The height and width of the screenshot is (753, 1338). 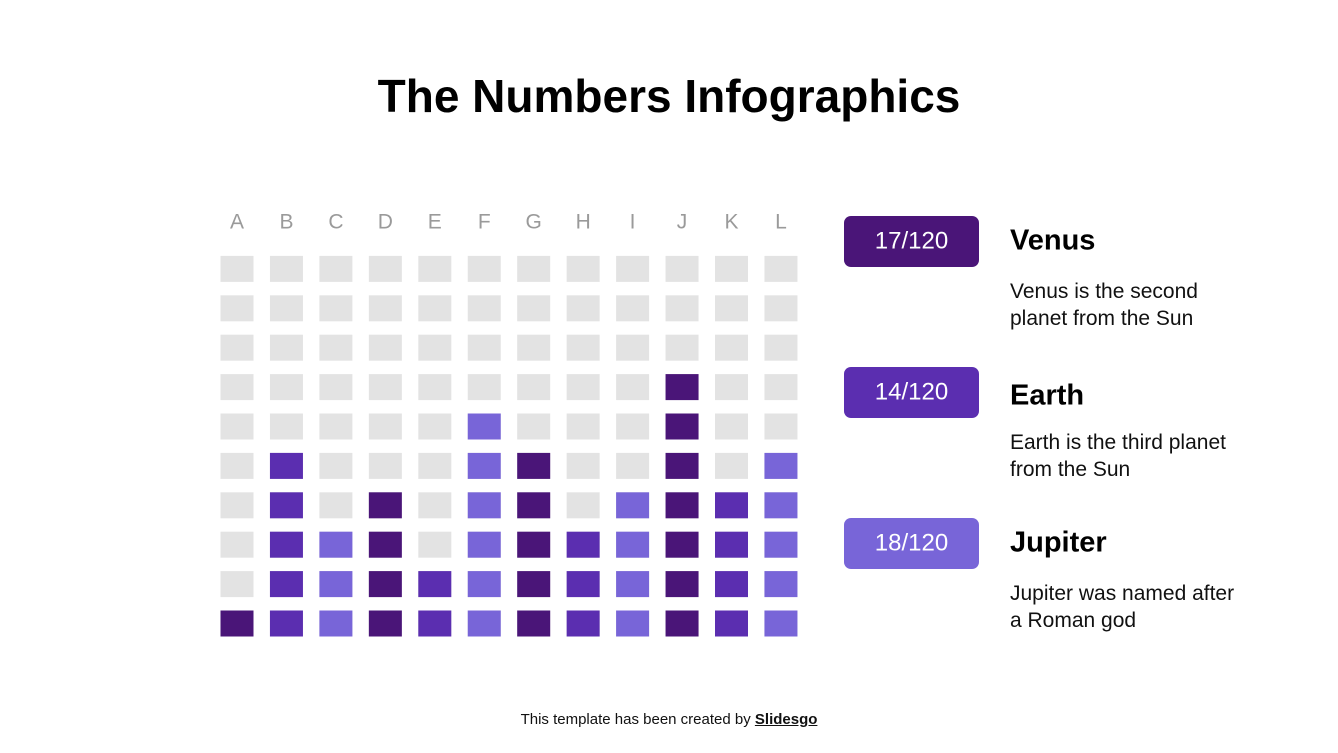 What do you see at coordinates (682, 222) in the screenshot?
I see `column-label: J` at bounding box center [682, 222].